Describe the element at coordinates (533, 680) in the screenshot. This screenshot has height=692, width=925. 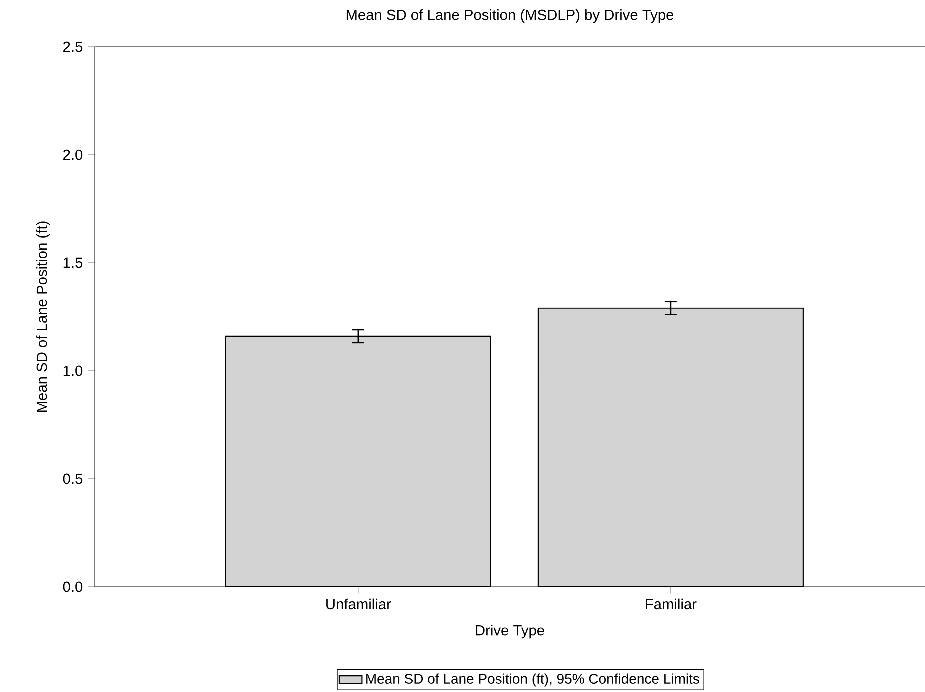
I see `legend-label: Mean SD of Lane Position (ft), 95% Confidence Limits` at that location.